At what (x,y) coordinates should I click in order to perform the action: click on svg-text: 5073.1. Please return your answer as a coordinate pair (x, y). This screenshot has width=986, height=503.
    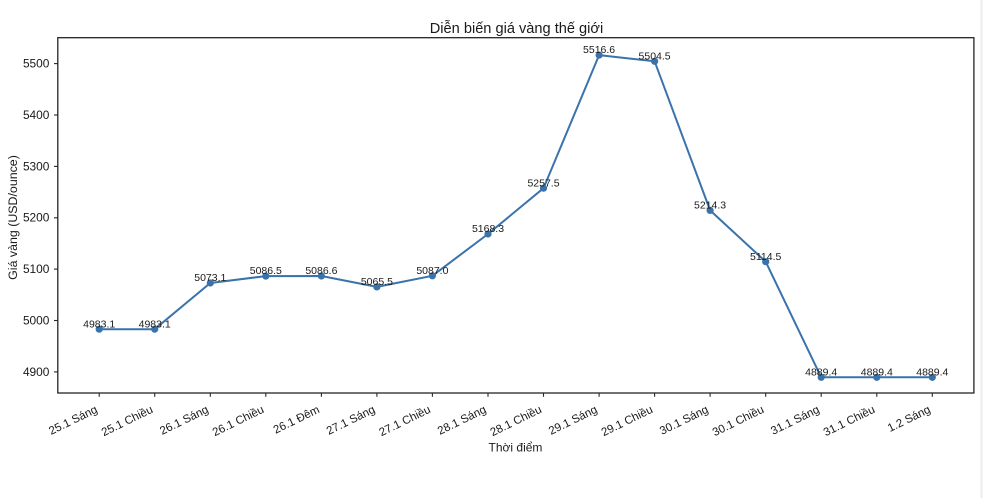
    Looking at the image, I should click on (210, 278).